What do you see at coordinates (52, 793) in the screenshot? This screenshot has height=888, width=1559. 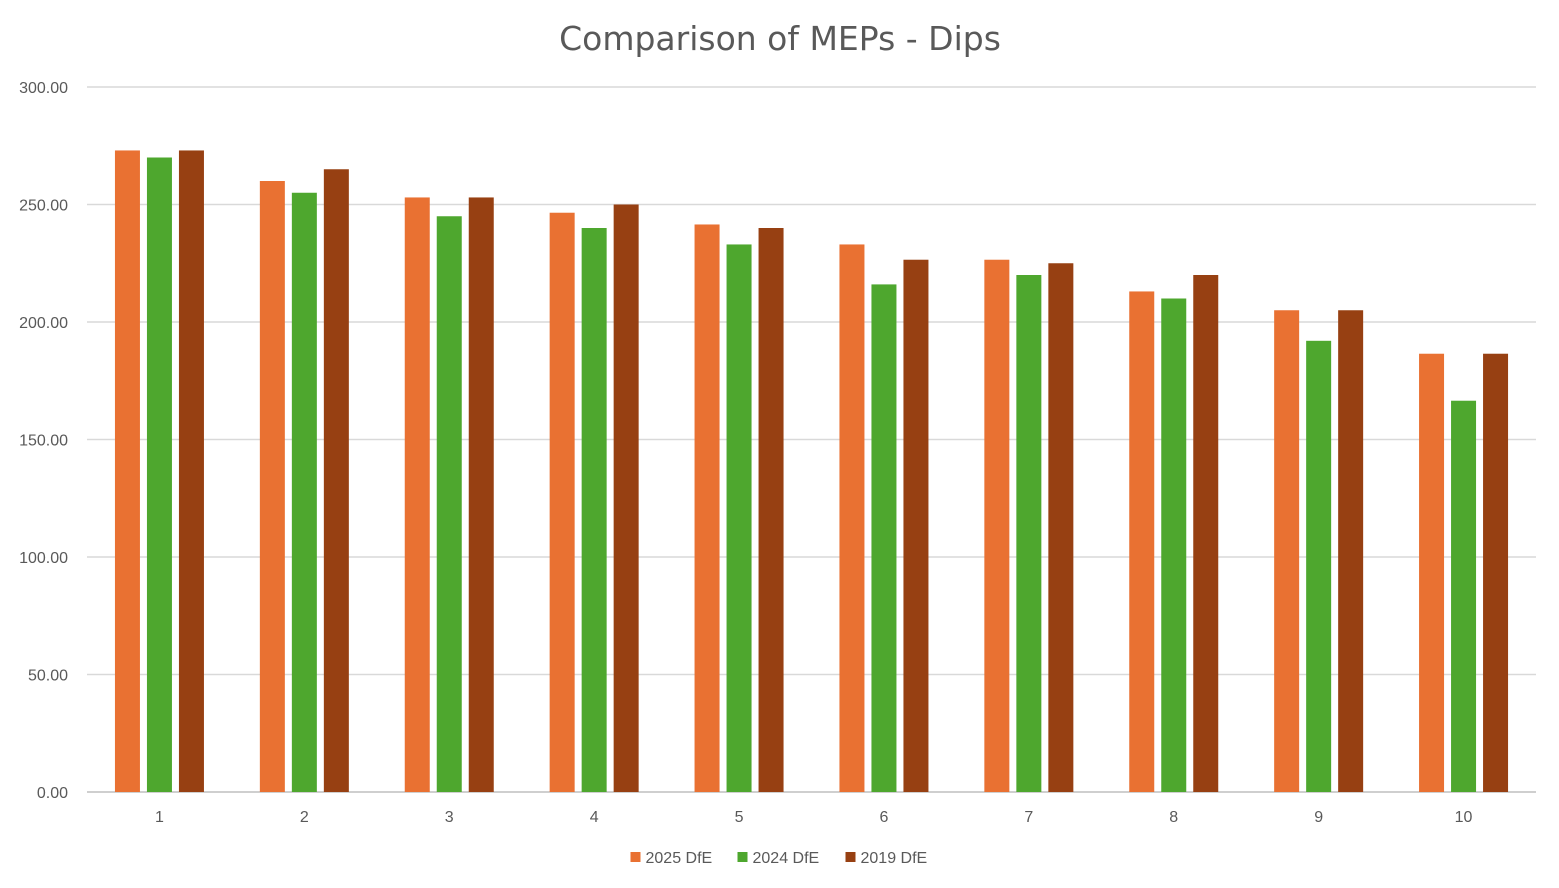 I see `y-tick-label: 0.00` at bounding box center [52, 793].